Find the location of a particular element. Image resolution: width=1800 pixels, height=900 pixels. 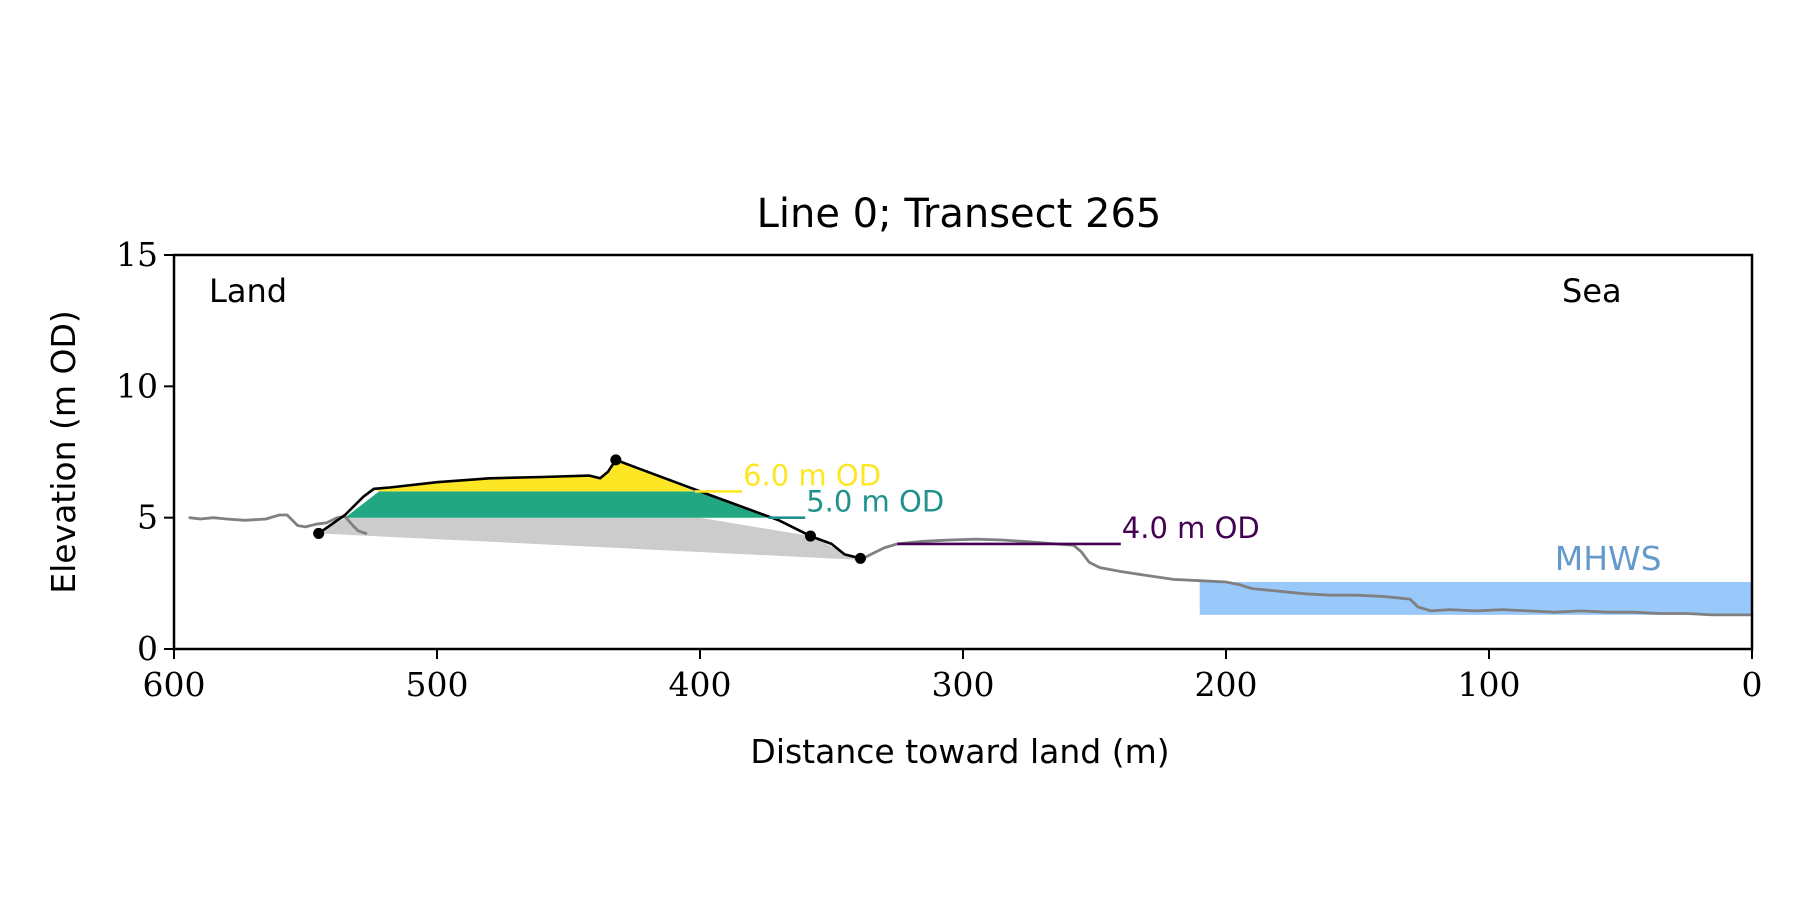

level-label-0: 6.0 m OD is located at coordinates (812, 475).